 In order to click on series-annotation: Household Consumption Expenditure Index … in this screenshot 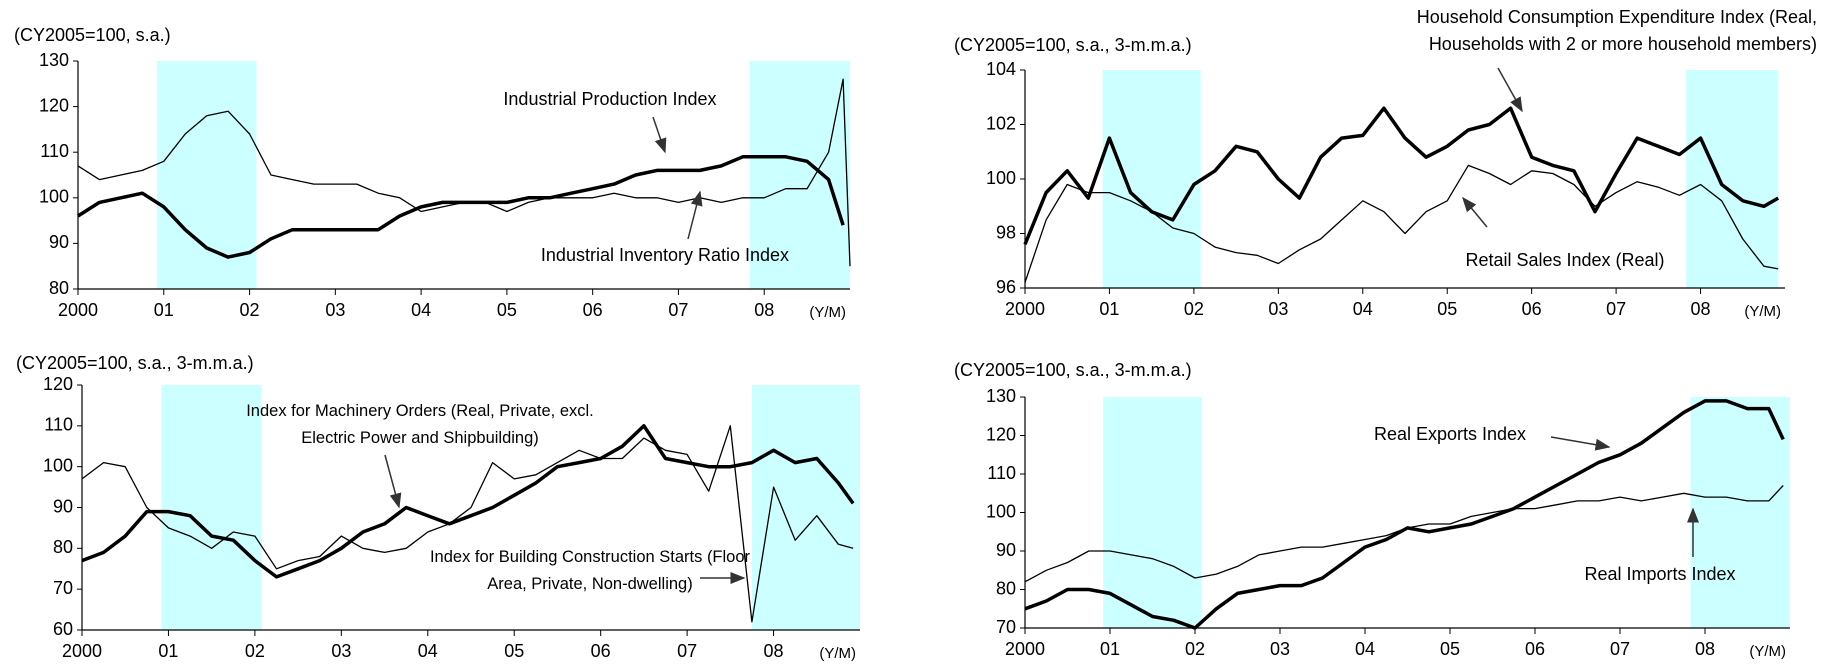, I will do `click(1616, 30)`.